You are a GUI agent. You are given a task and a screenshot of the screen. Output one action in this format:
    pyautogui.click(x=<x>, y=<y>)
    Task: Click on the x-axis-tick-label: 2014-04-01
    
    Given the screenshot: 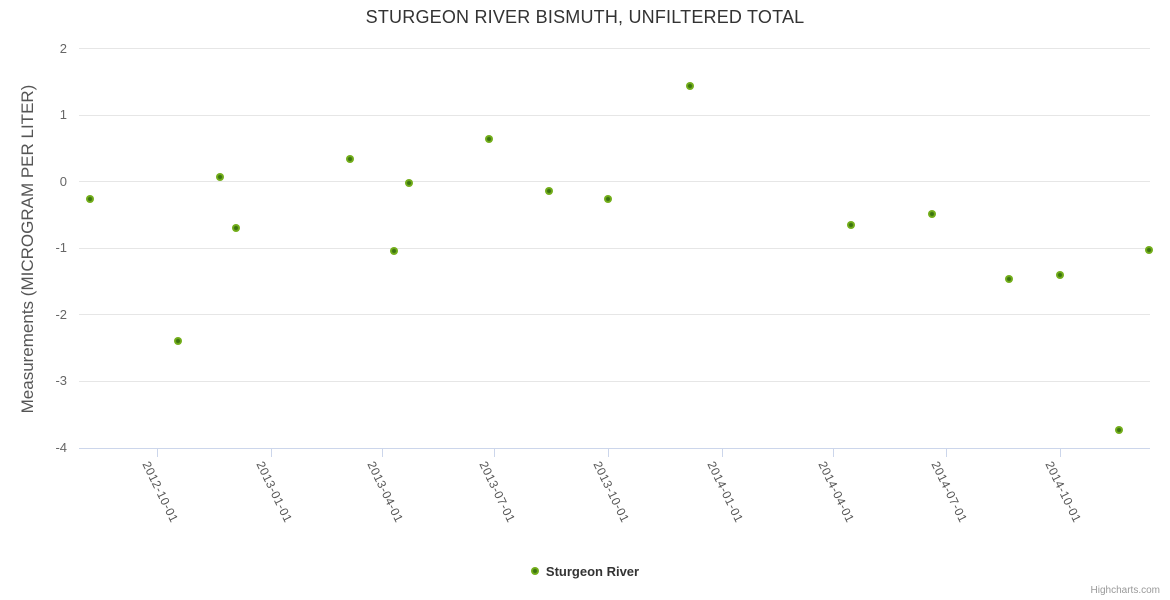 What is the action you would take?
    pyautogui.click(x=836, y=491)
    